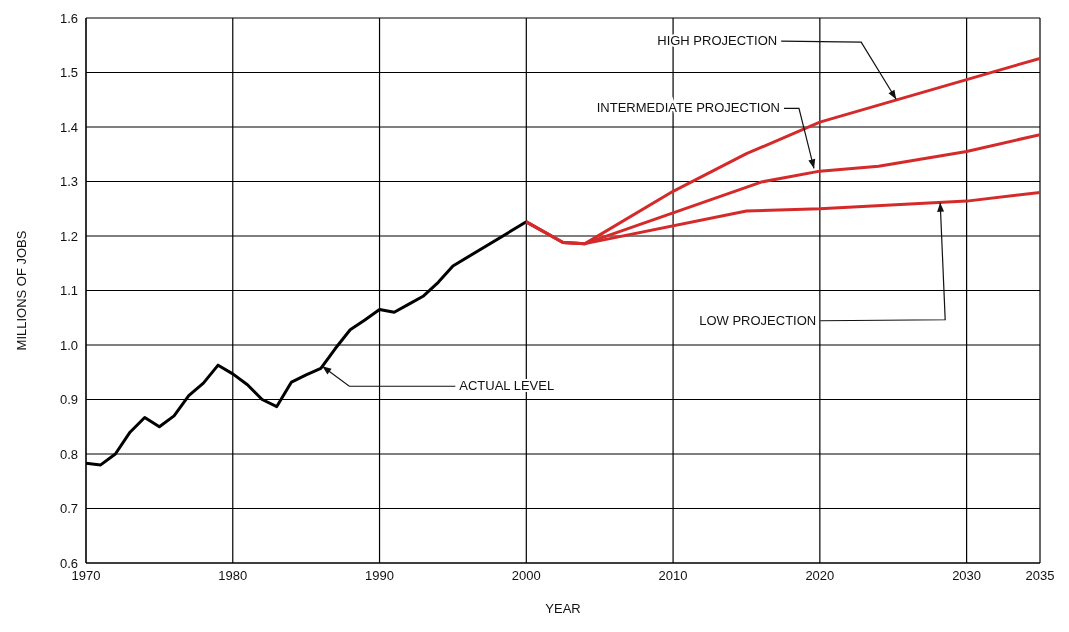 This screenshot has height=632, width=1069. What do you see at coordinates (68, 400) in the screenshot?
I see `y-tick-label: 0.9` at bounding box center [68, 400].